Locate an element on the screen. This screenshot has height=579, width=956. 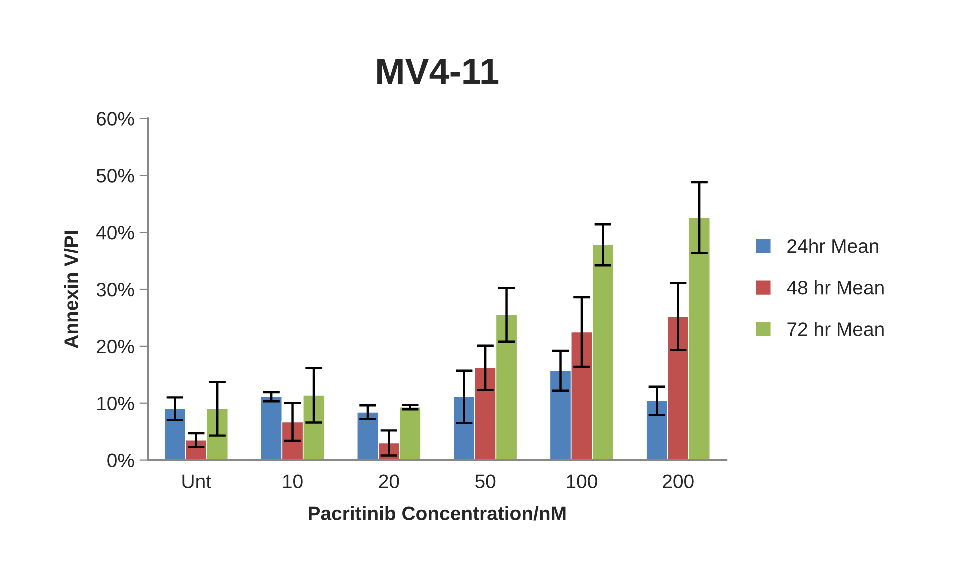
legend-label: 24hr Mean is located at coordinates (833, 246).